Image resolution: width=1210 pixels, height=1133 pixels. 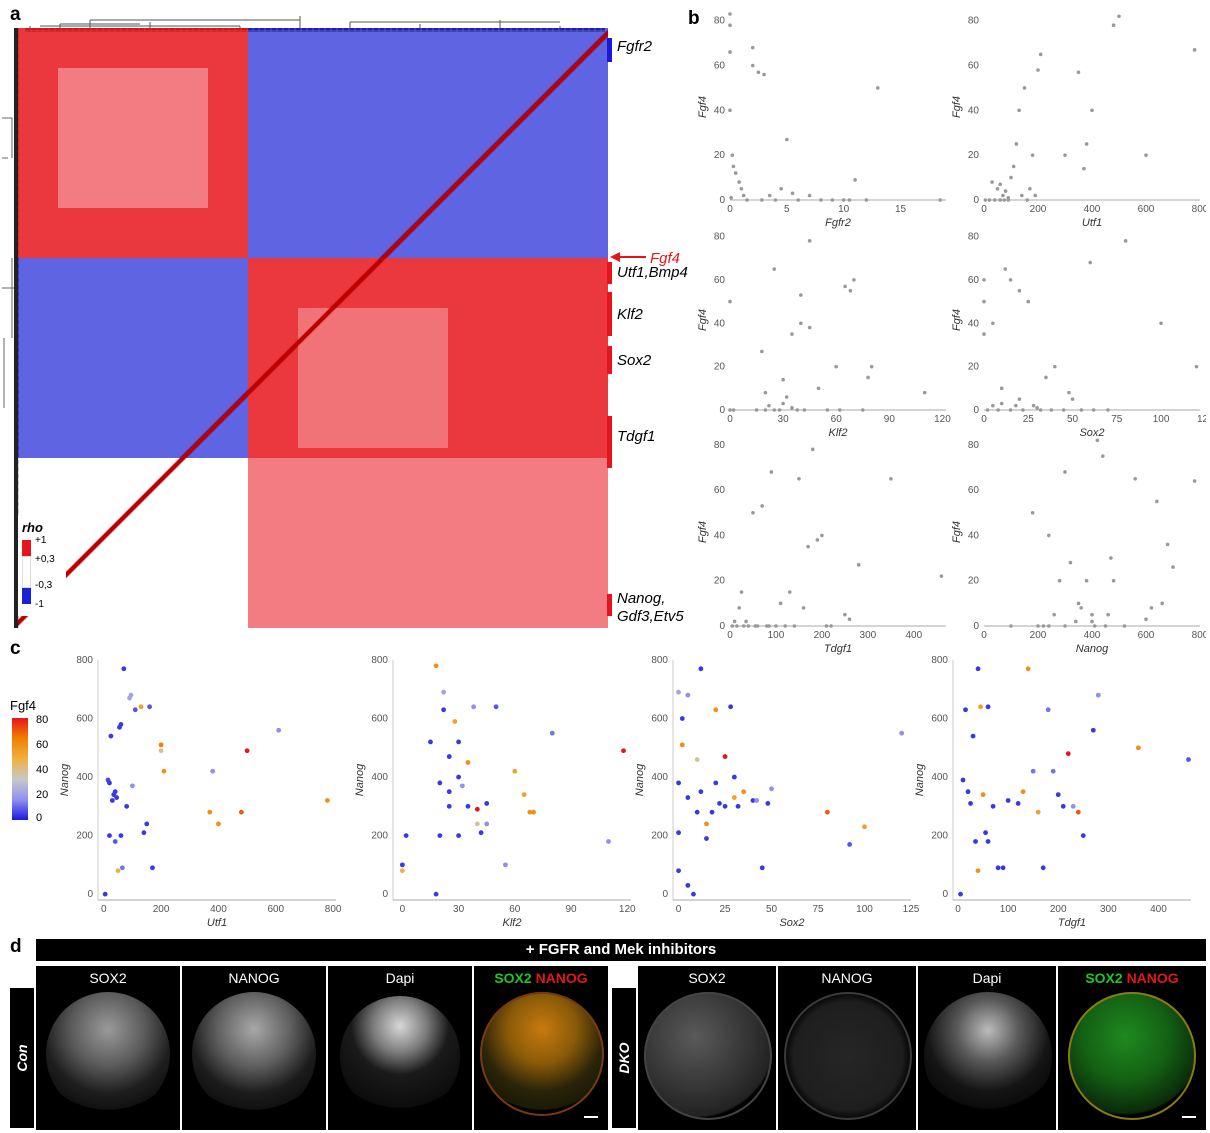 What do you see at coordinates (838, 433) in the screenshot?
I see `x-axis-title: Klf2` at bounding box center [838, 433].